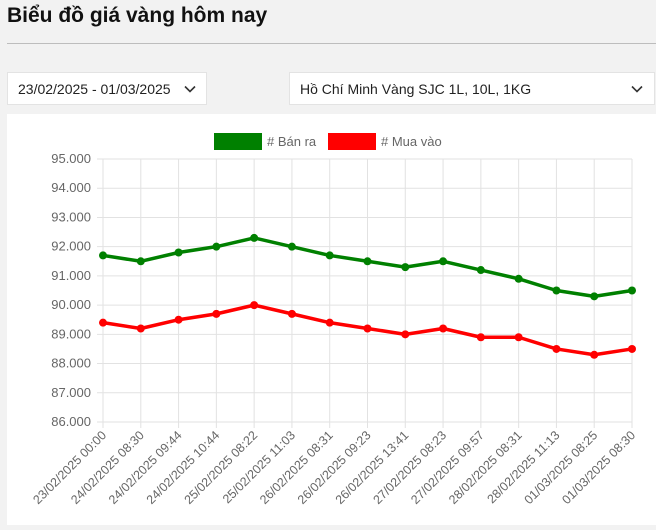  I want to click on y-tick-label: 89.000, so click(71, 333).